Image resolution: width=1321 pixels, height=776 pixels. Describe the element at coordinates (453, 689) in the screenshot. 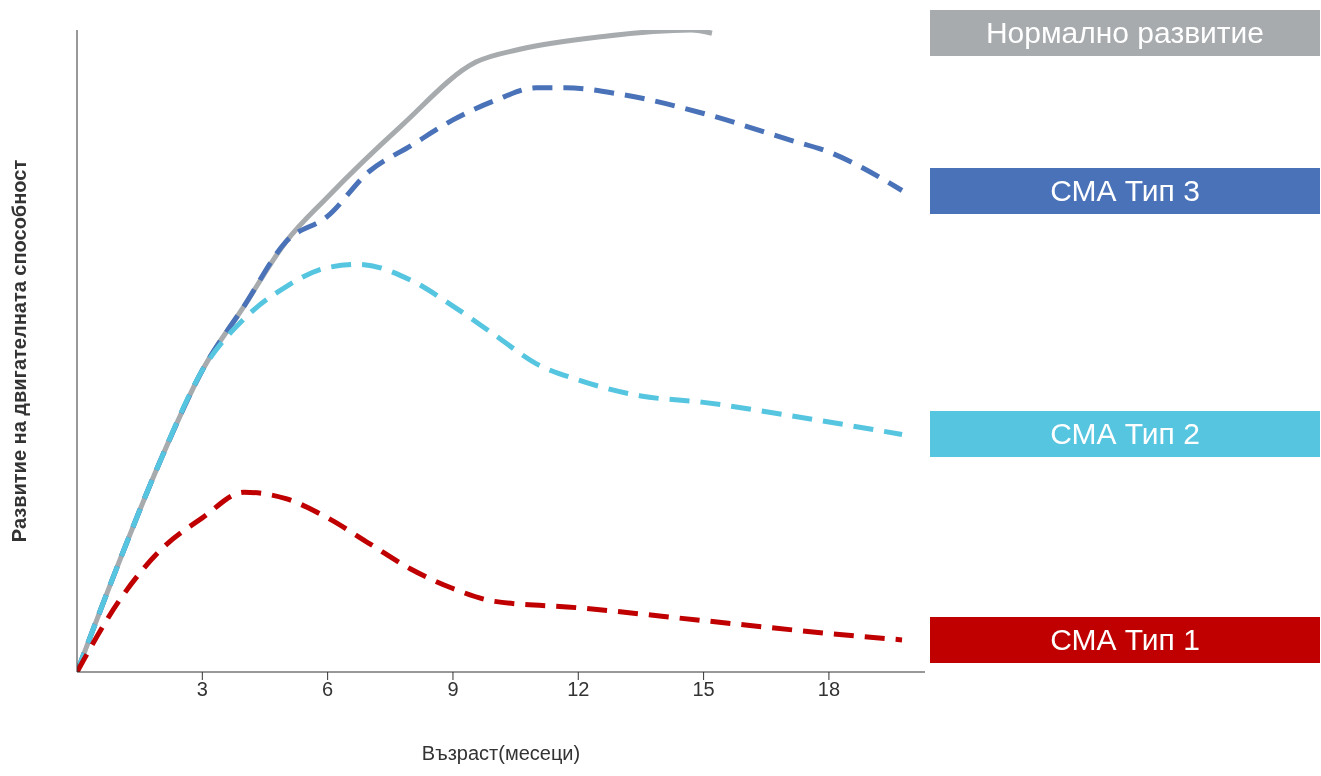

I see `x-tick-label: 9` at that location.